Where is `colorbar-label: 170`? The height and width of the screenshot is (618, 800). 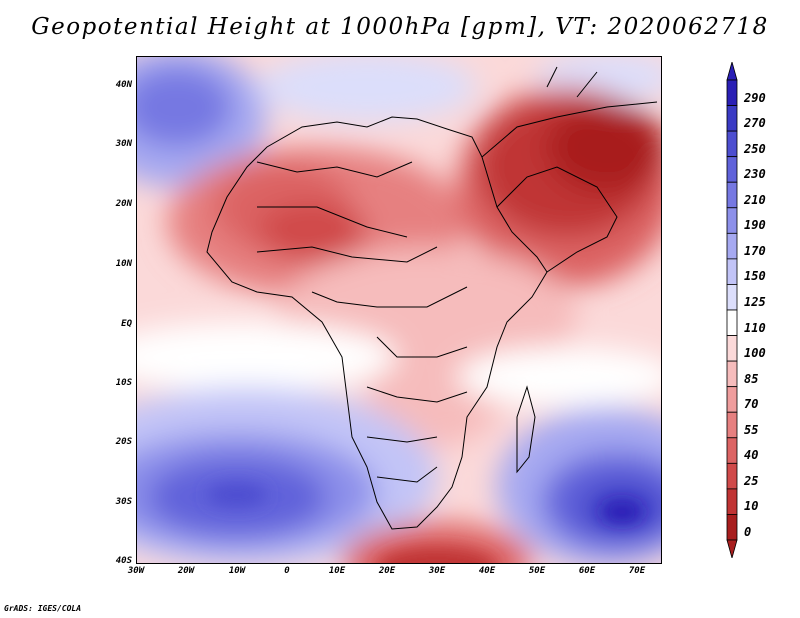
colorbar-label: 170 is located at coordinates (755, 250).